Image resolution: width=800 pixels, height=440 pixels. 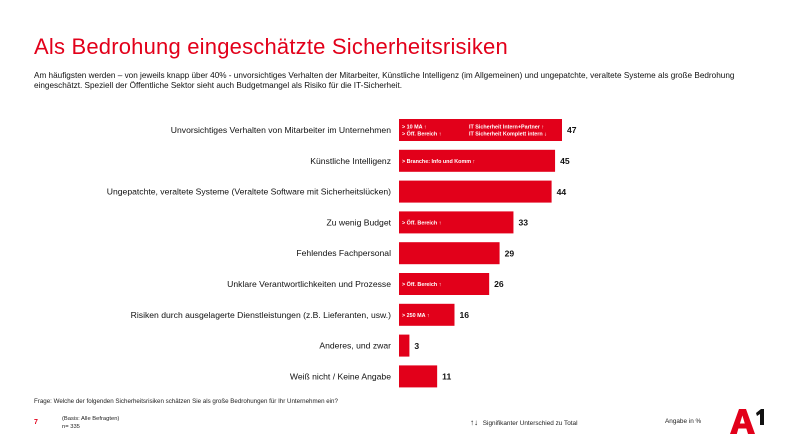 What do you see at coordinates (36, 422) in the screenshot?
I see `page-number: 7` at bounding box center [36, 422].